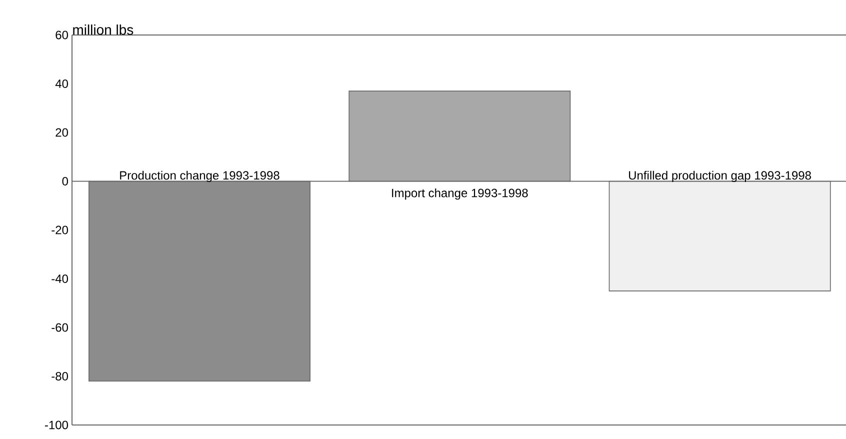  Describe the element at coordinates (60, 278) in the screenshot. I see `y-tick-label: -40` at that location.